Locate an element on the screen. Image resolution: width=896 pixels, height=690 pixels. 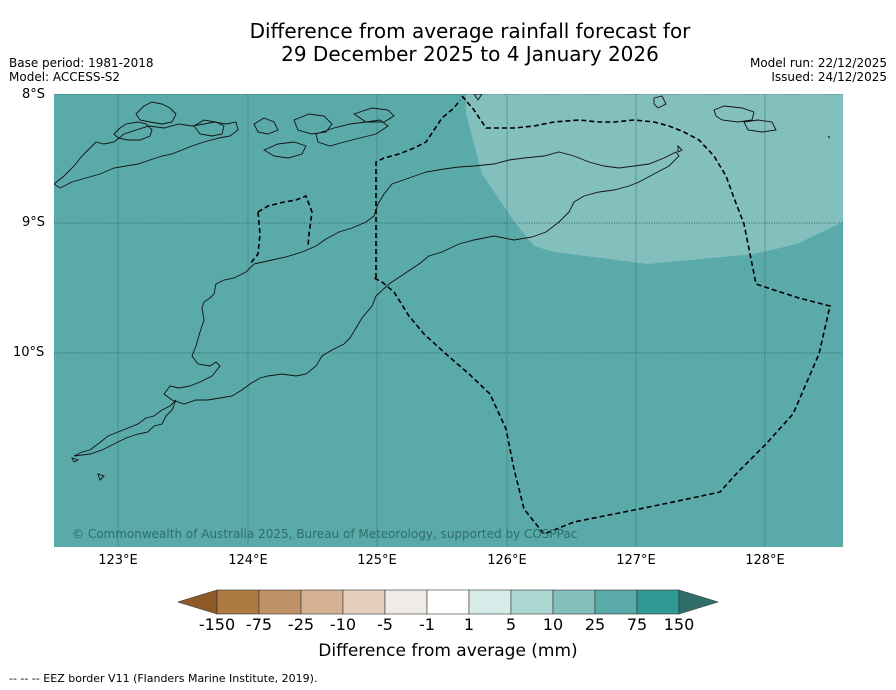
wetar-coastline is located at coordinates (146, 155).